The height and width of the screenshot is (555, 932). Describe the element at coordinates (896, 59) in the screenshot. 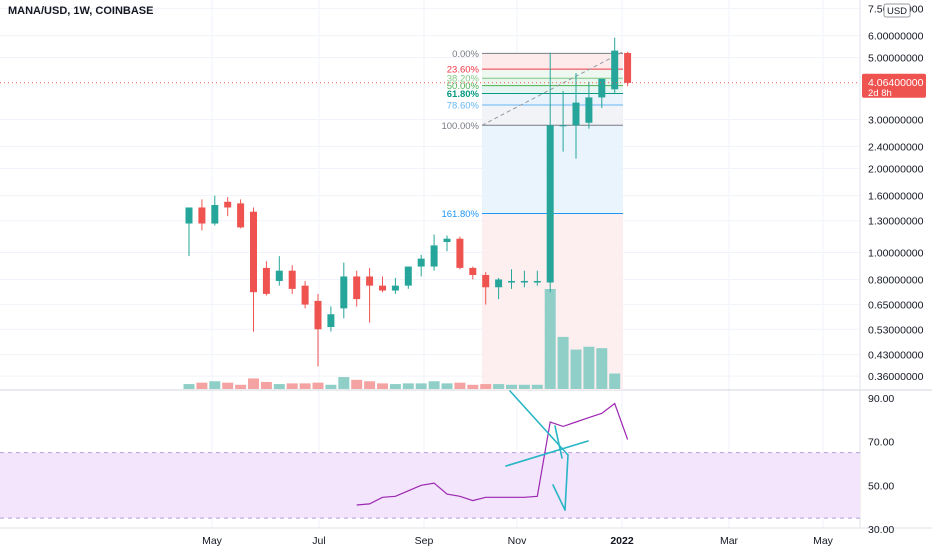

I see `price-tick-label: 5.00000000` at that location.